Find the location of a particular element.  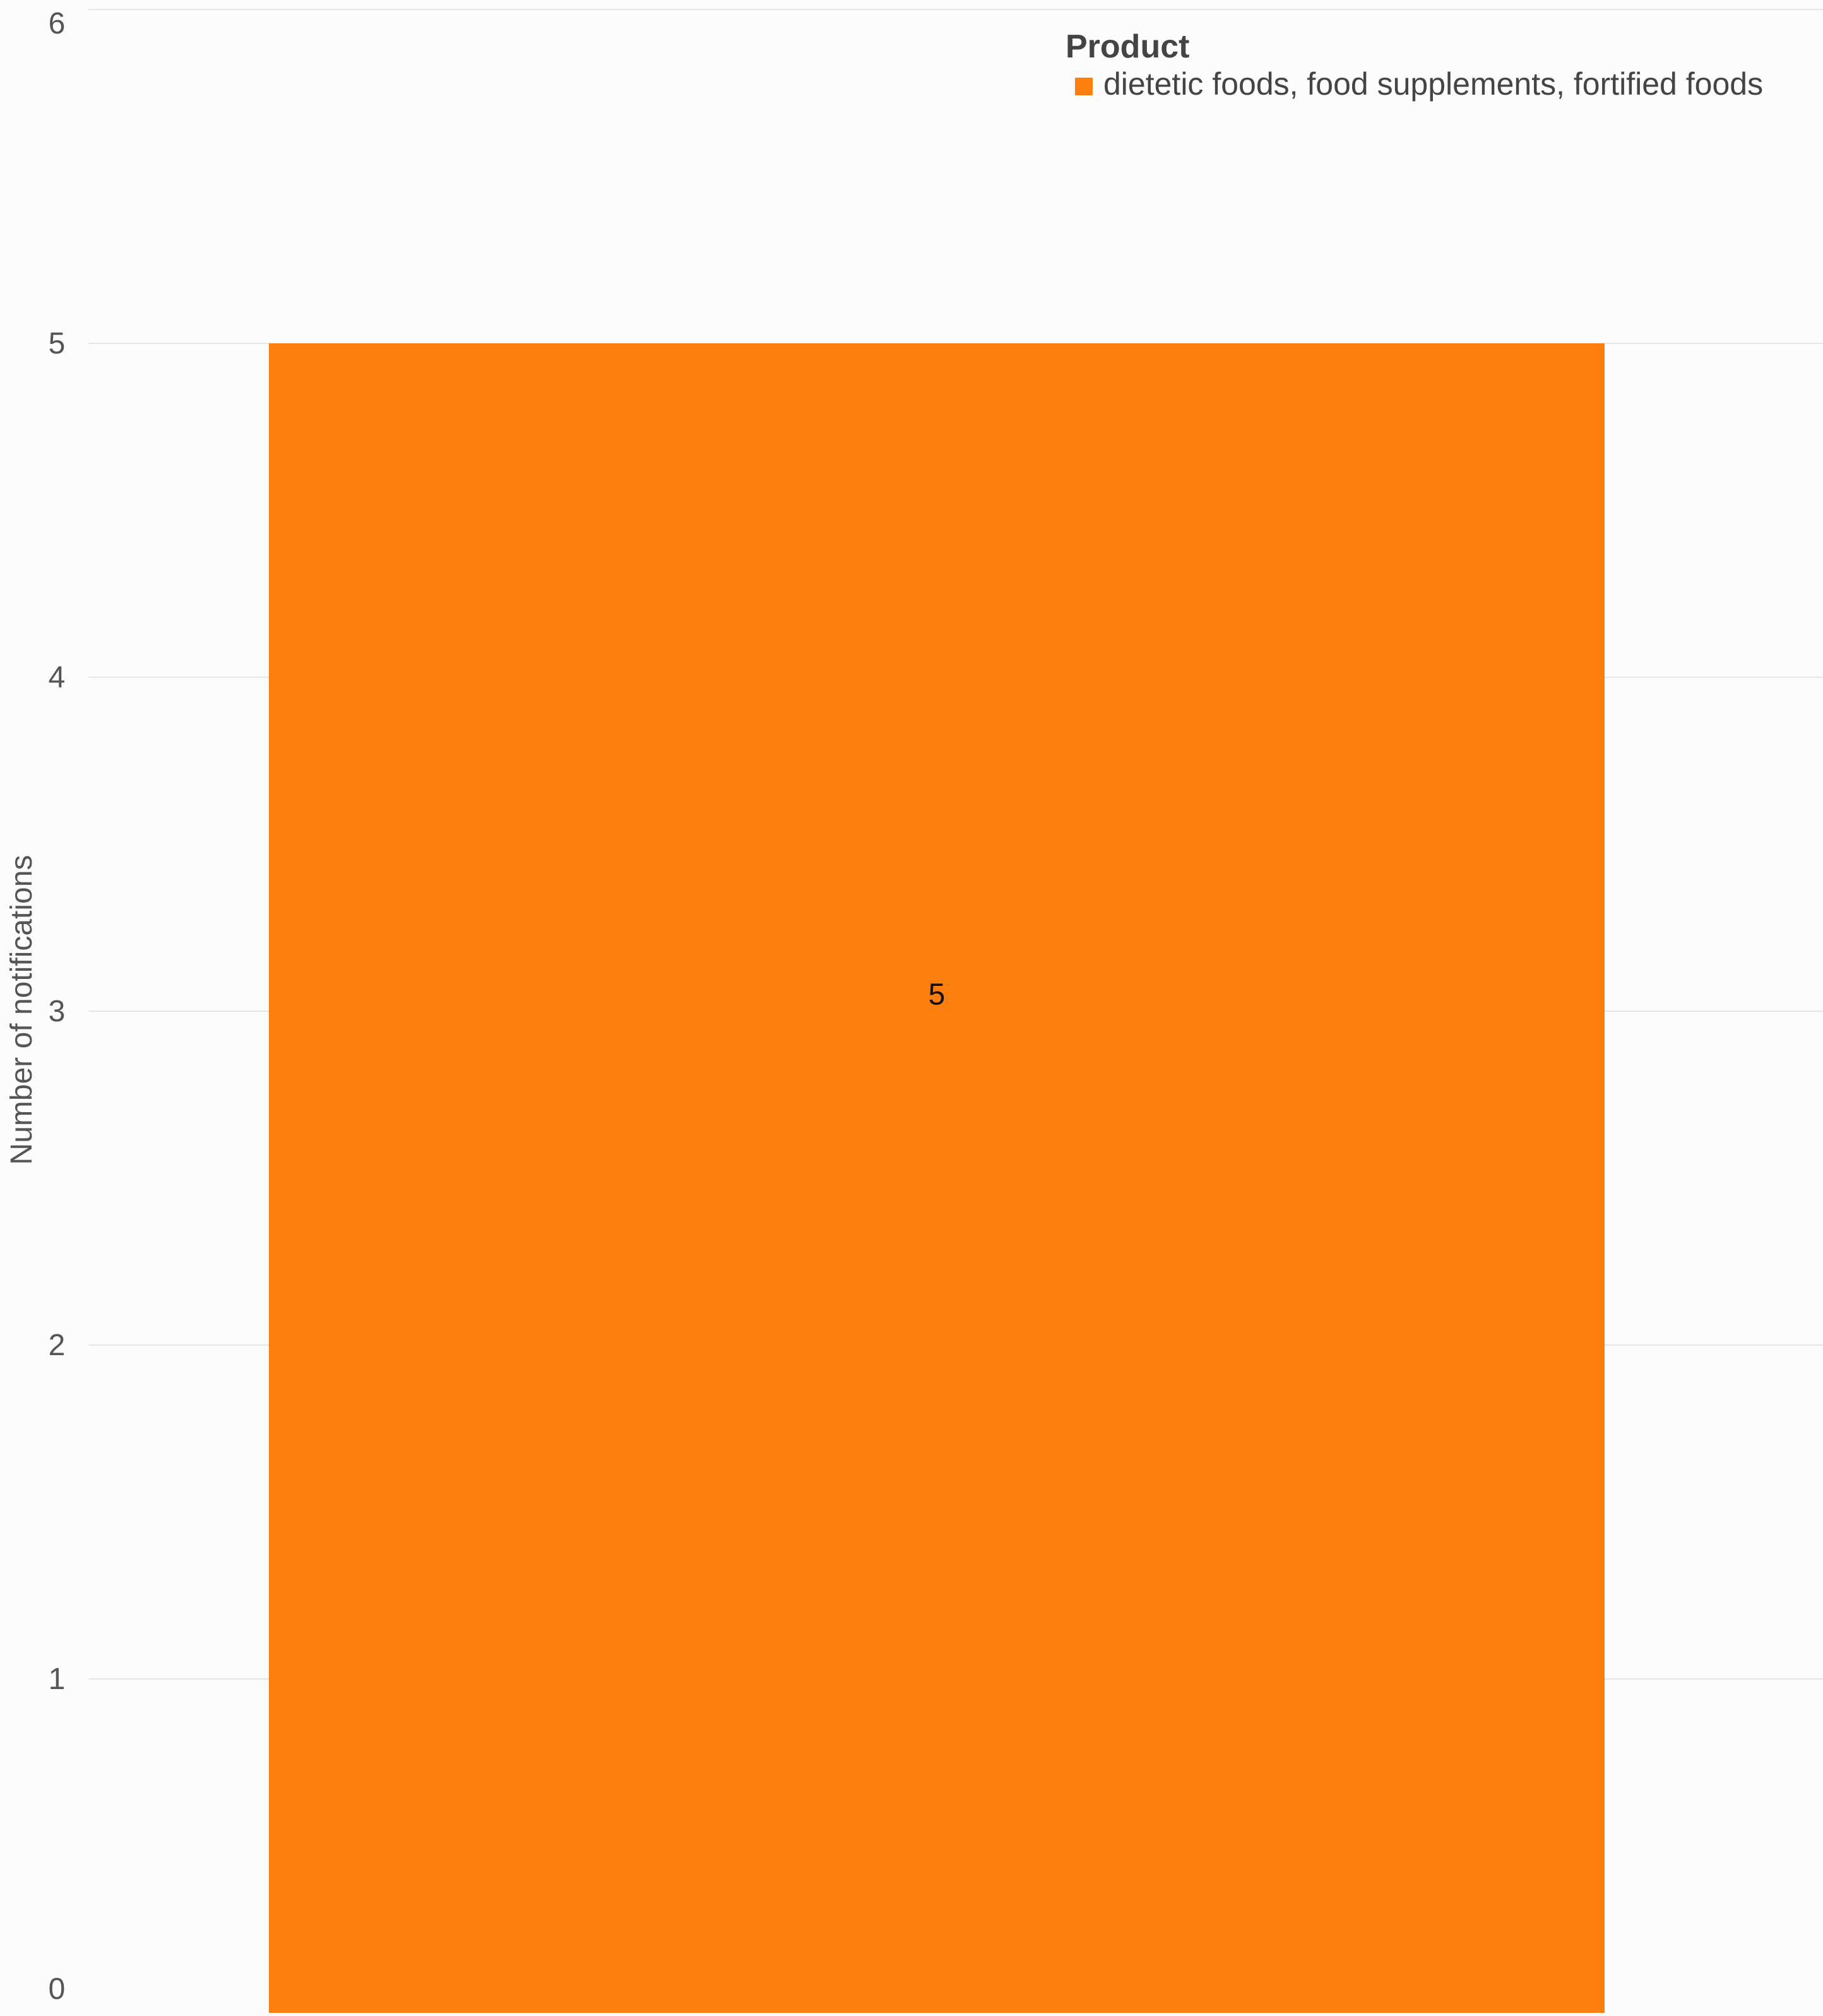

y-axis-label: Number of notifications is located at coordinates (22, 1010).